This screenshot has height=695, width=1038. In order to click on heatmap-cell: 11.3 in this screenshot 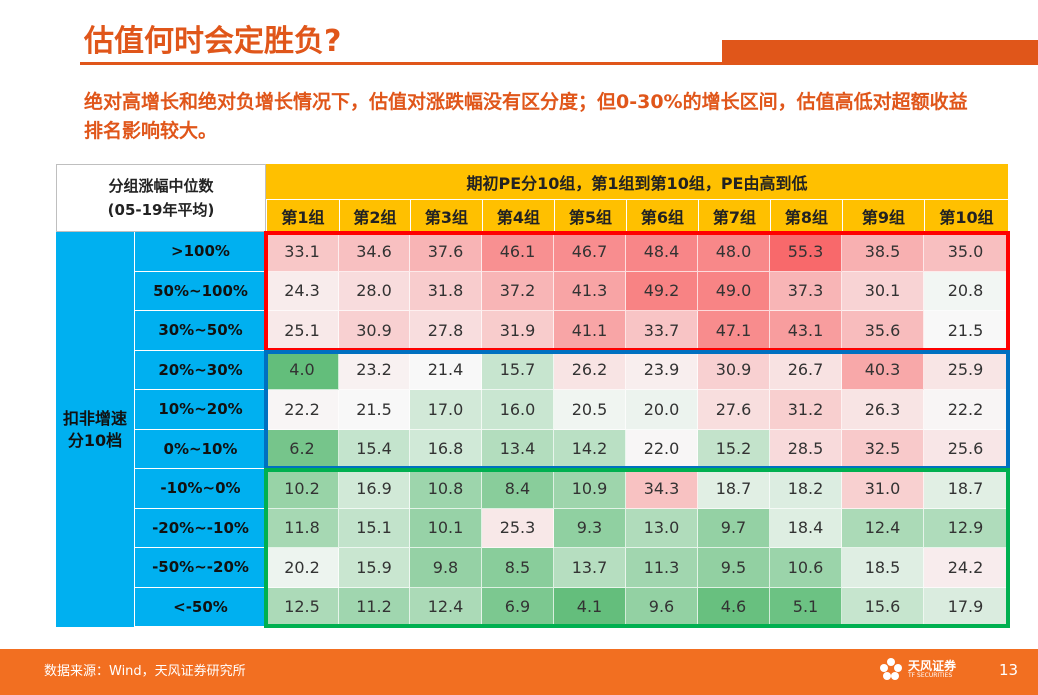, I will do `click(662, 568)`.